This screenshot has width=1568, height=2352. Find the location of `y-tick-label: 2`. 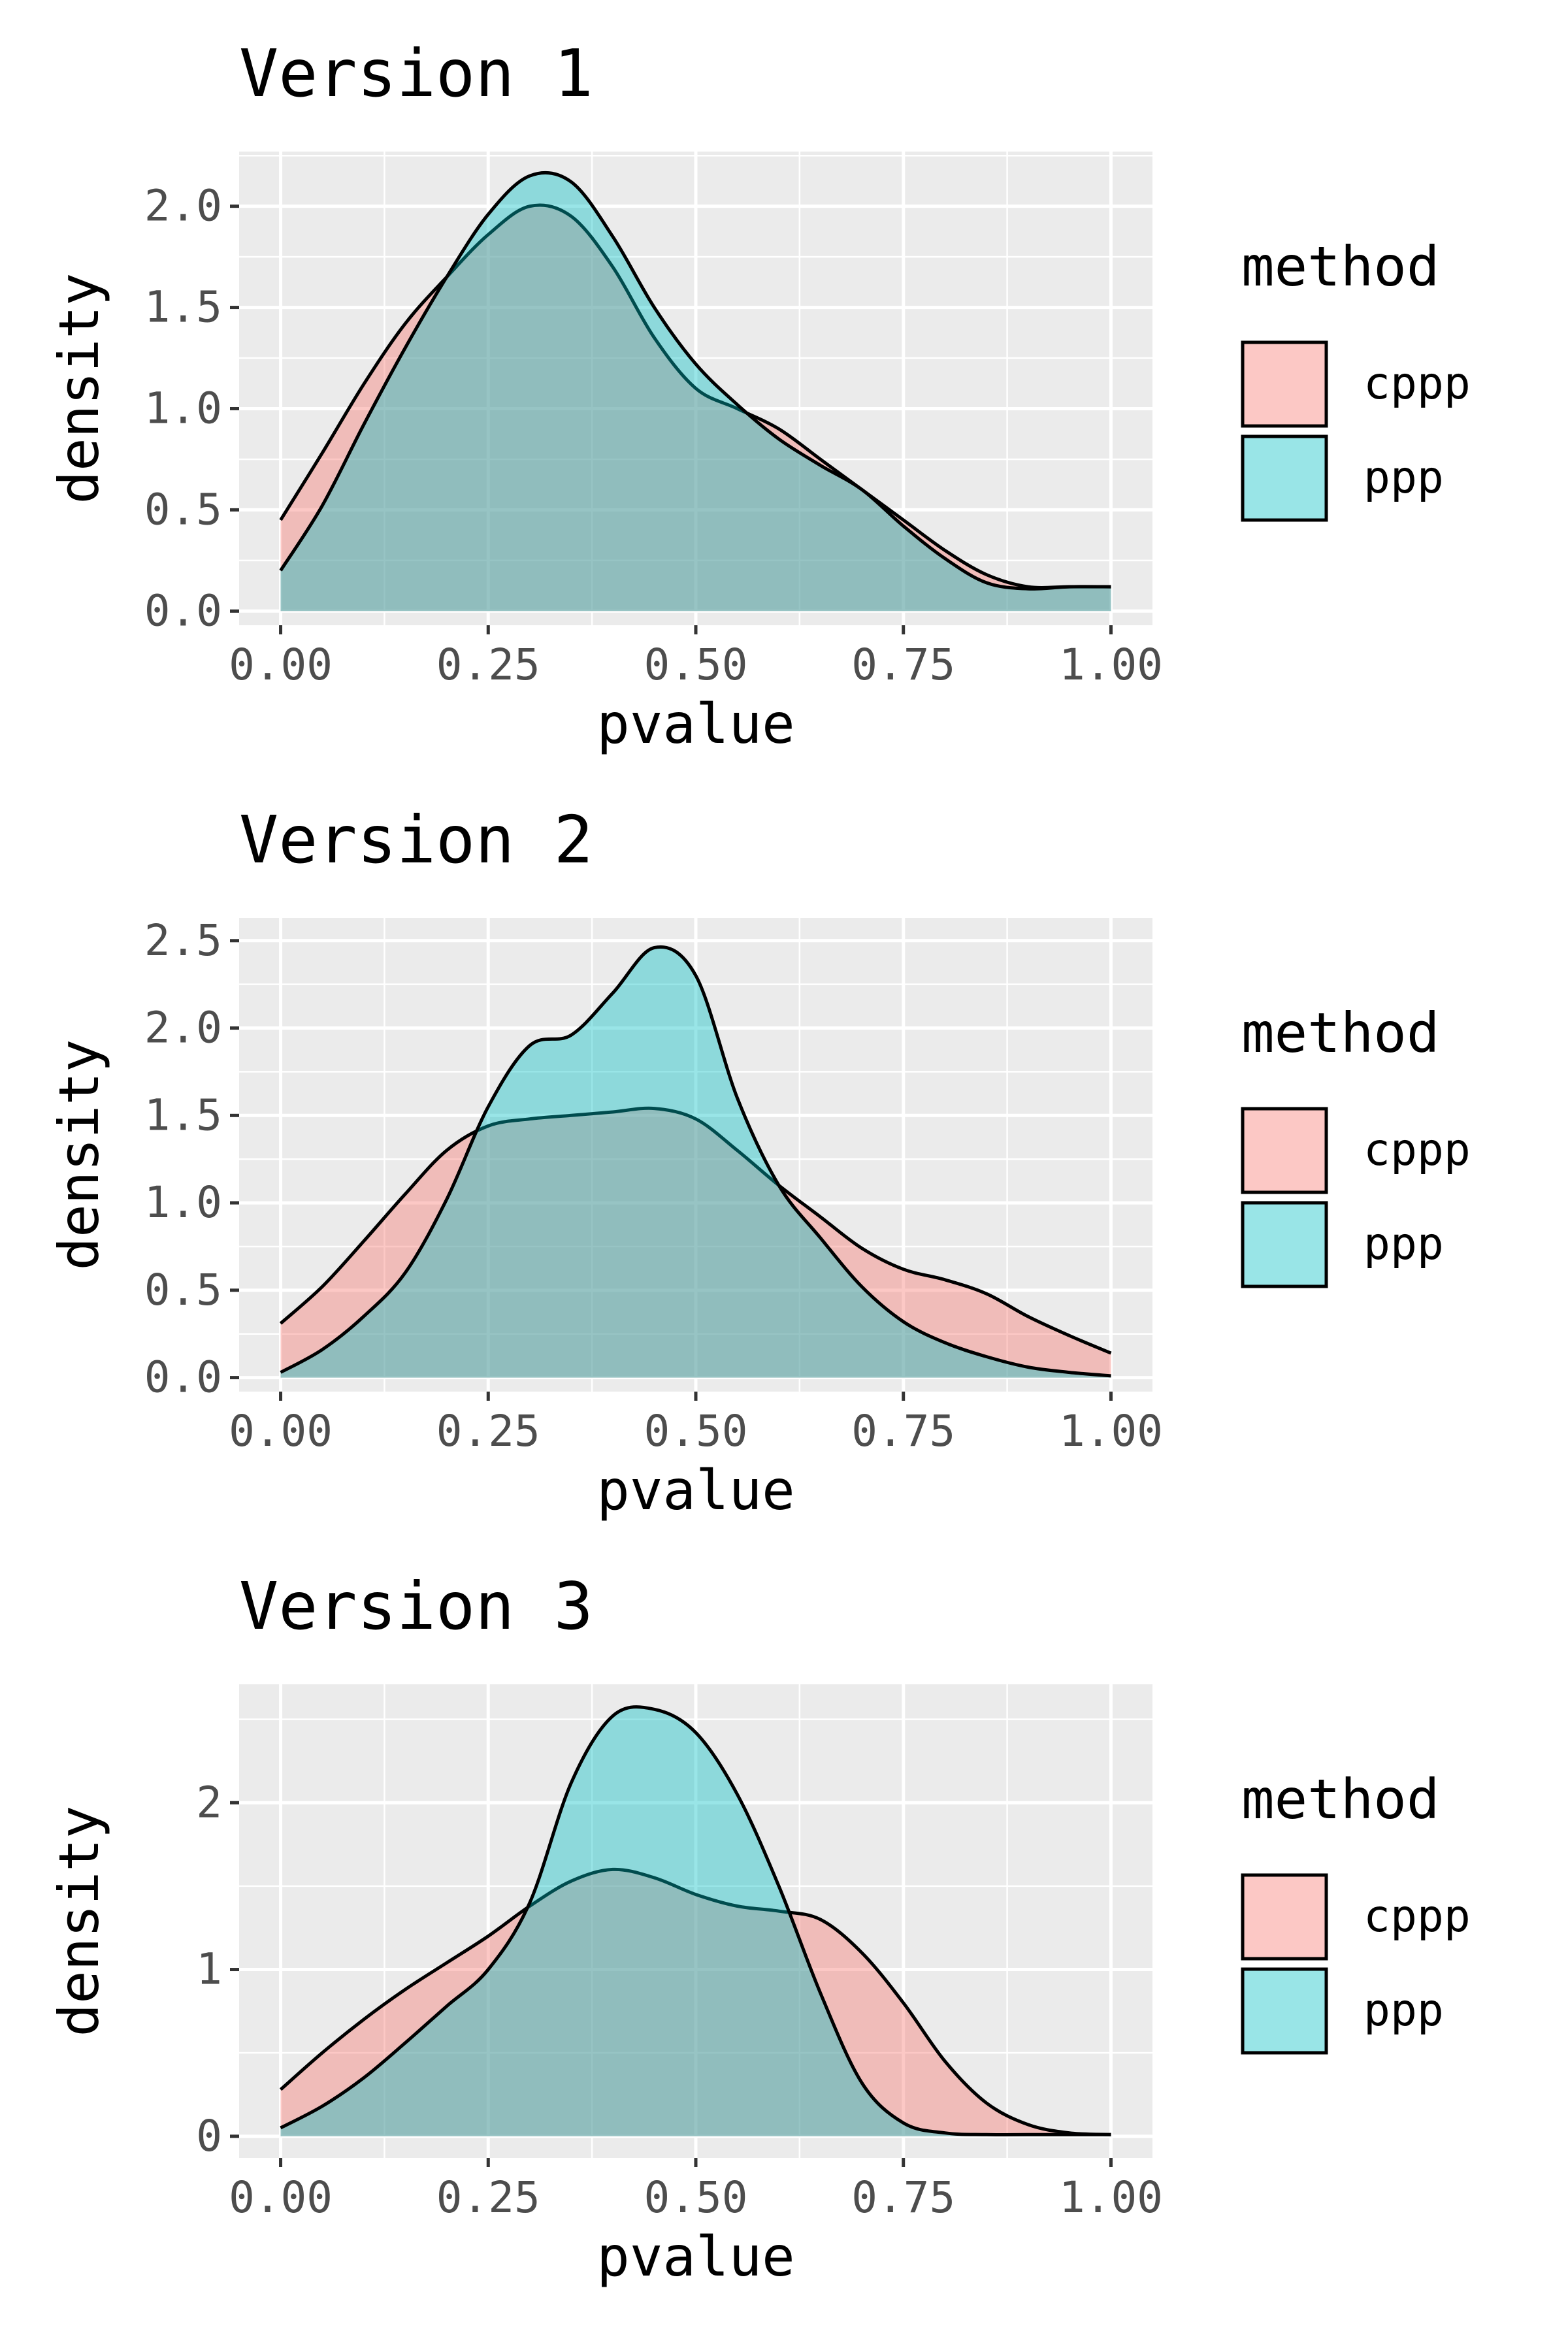

y-tick-label: 2 is located at coordinates (209, 1802).